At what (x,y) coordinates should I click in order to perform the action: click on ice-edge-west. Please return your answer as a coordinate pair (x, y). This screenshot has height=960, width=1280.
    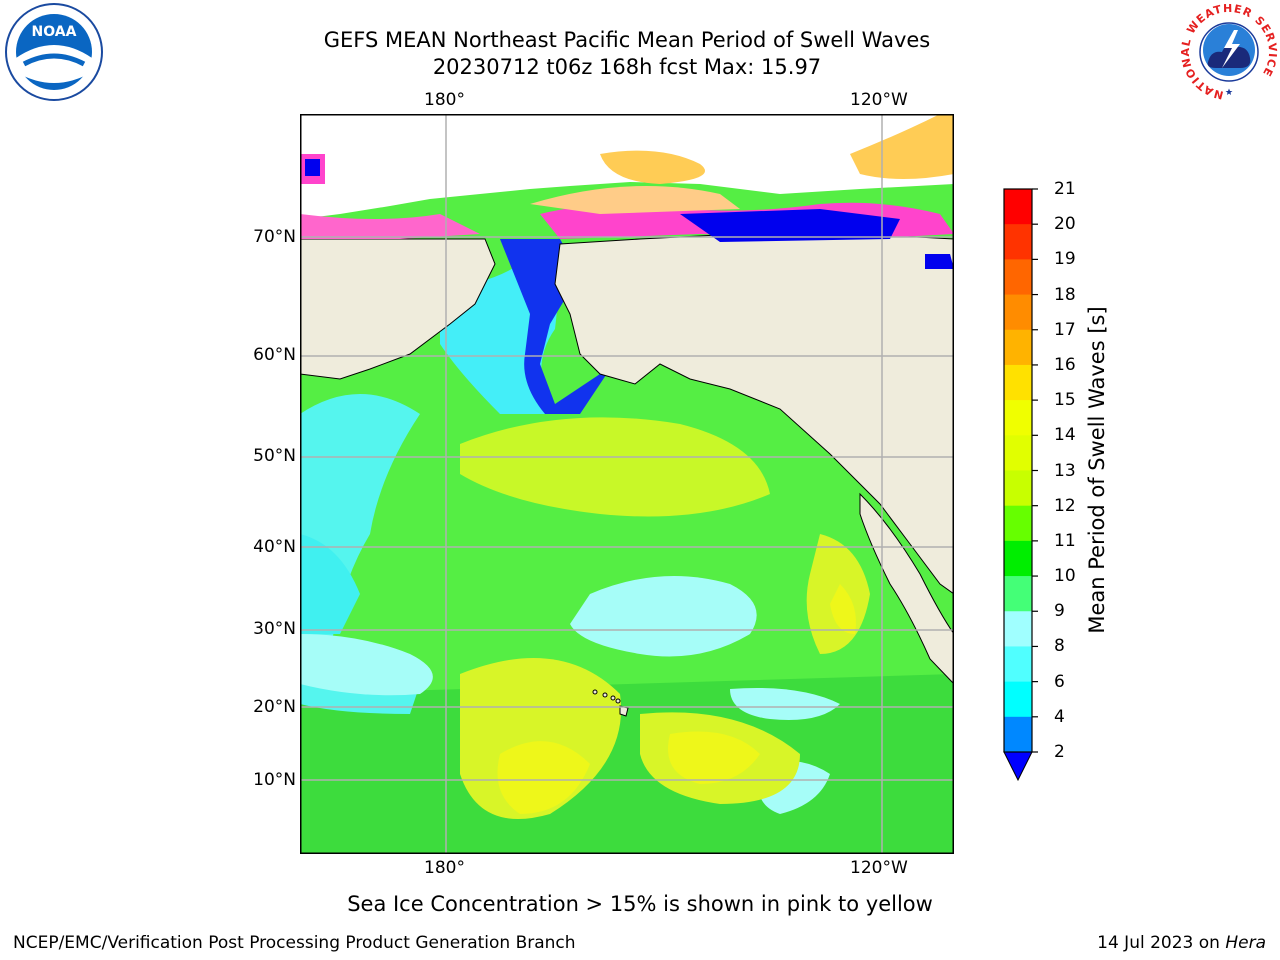
    Looking at the image, I should click on (390, 226).